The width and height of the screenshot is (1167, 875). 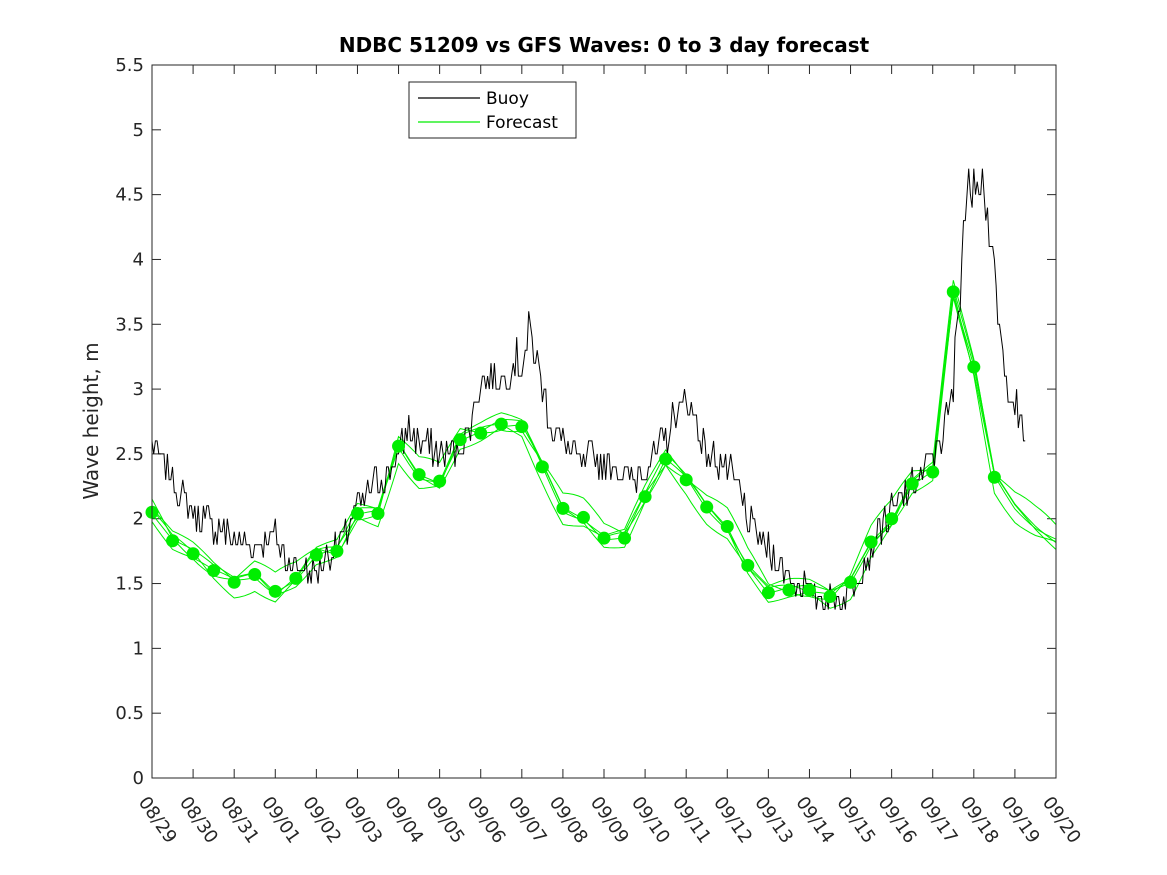 What do you see at coordinates (138, 259) in the screenshot?
I see `y-tick-label: 4` at bounding box center [138, 259].